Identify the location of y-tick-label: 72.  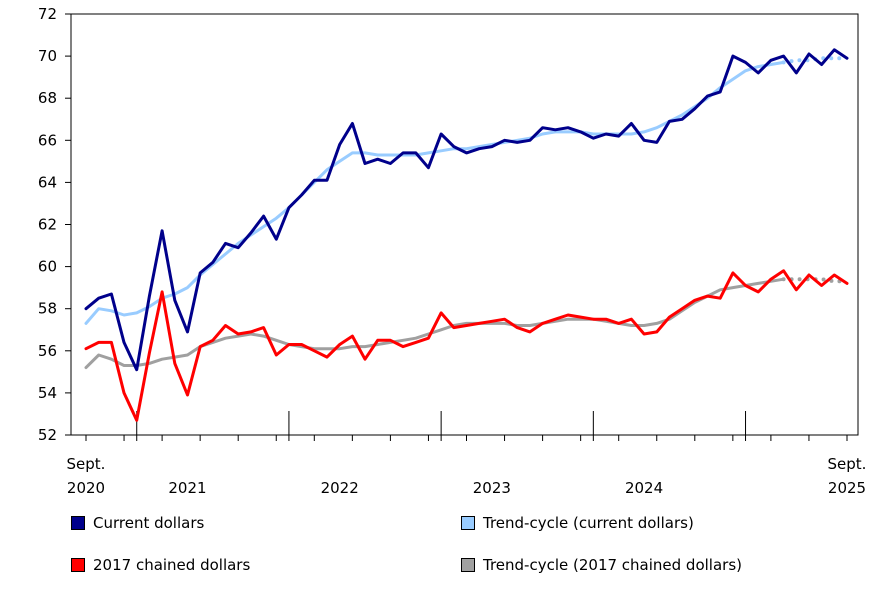
(47, 14).